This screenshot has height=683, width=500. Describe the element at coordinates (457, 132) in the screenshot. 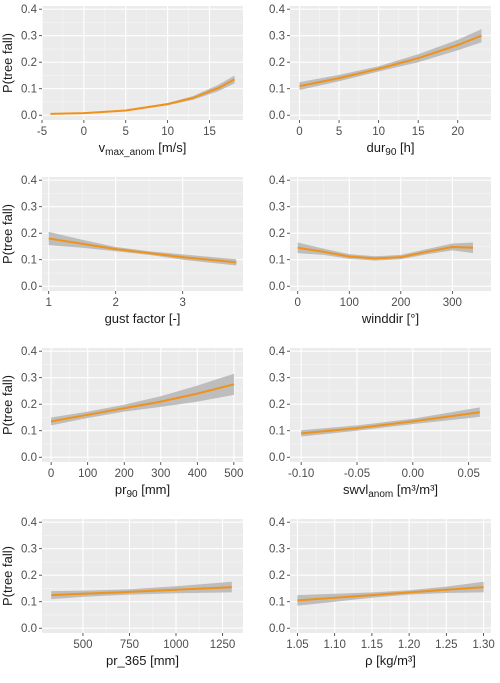

I see `x-tick-label: 20` at that location.